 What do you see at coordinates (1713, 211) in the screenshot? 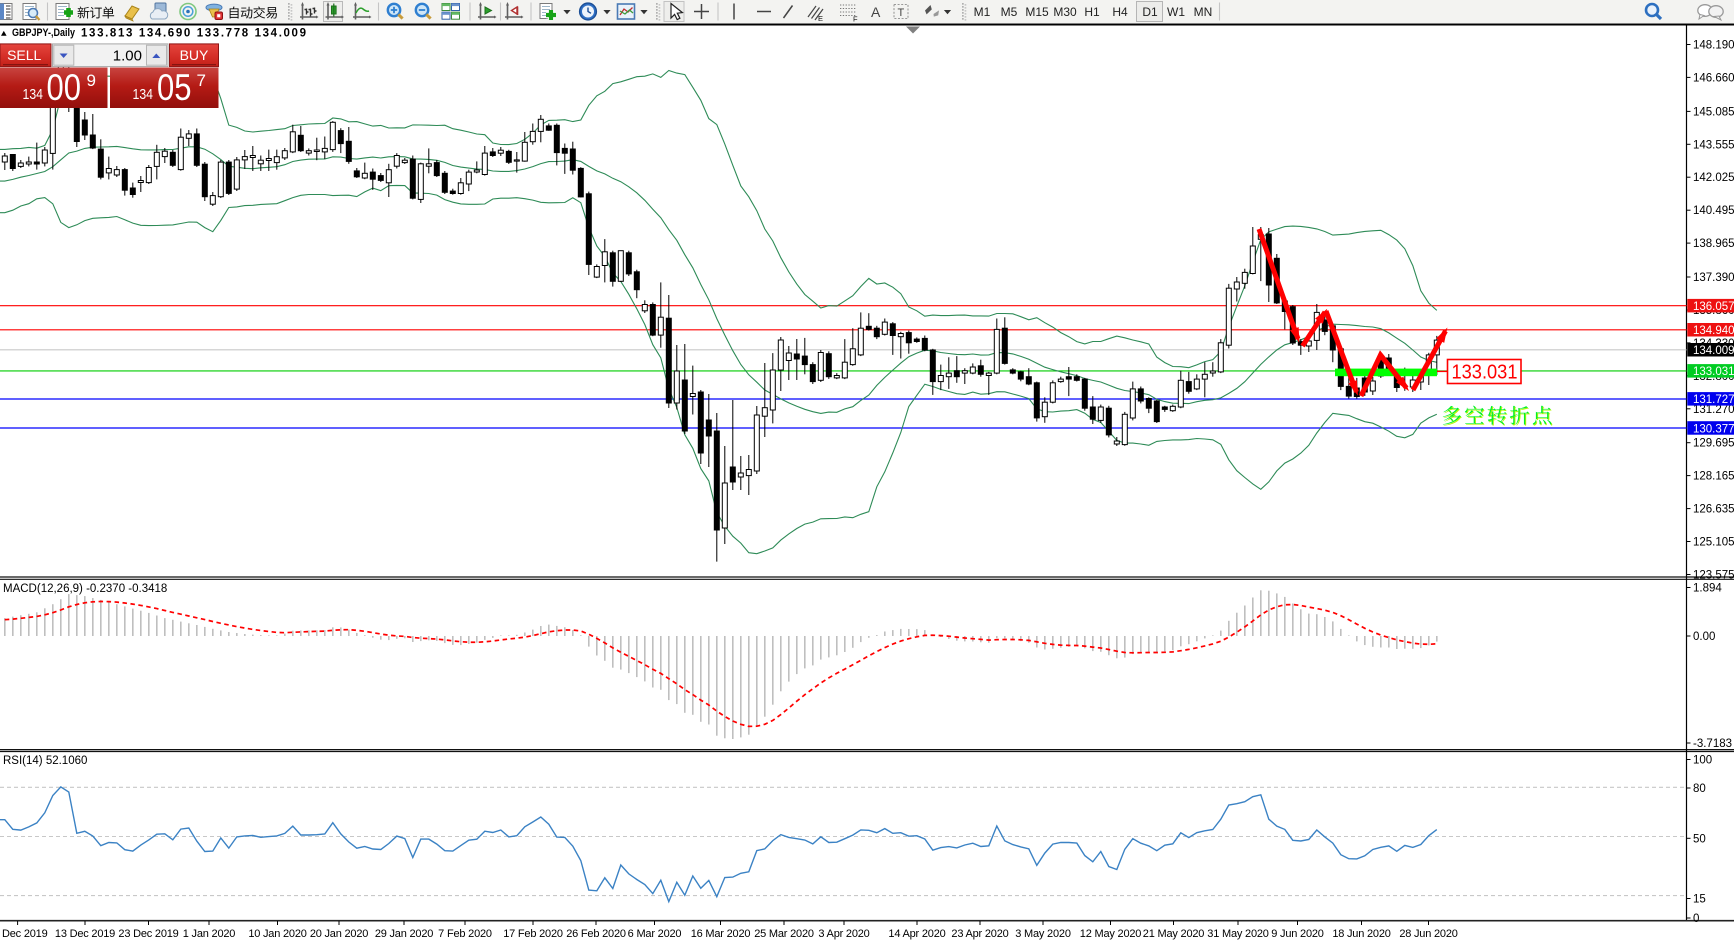
I see `svg-text: 140.495` at bounding box center [1713, 211].